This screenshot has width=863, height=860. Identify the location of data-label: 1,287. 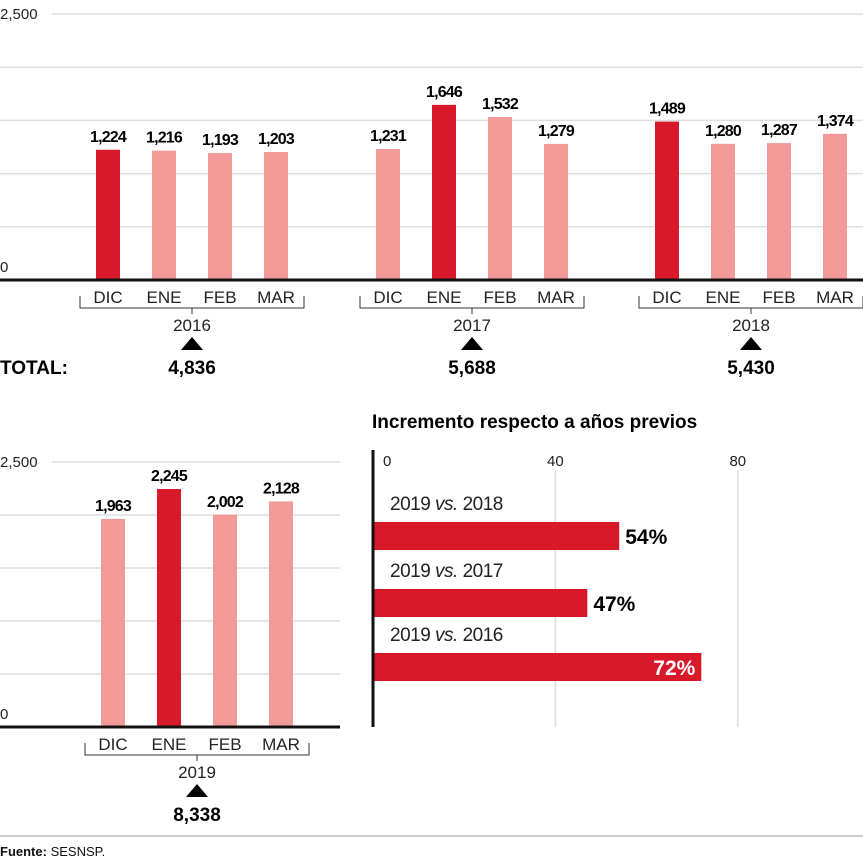
(779, 130).